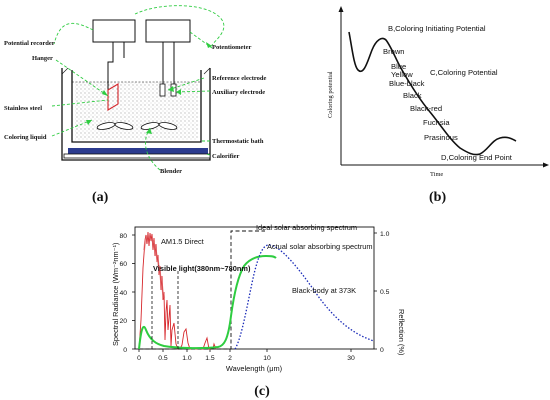 This screenshot has width=550, height=400. What do you see at coordinates (267, 358) in the screenshot?
I see `x-tick-10um: 10` at bounding box center [267, 358].